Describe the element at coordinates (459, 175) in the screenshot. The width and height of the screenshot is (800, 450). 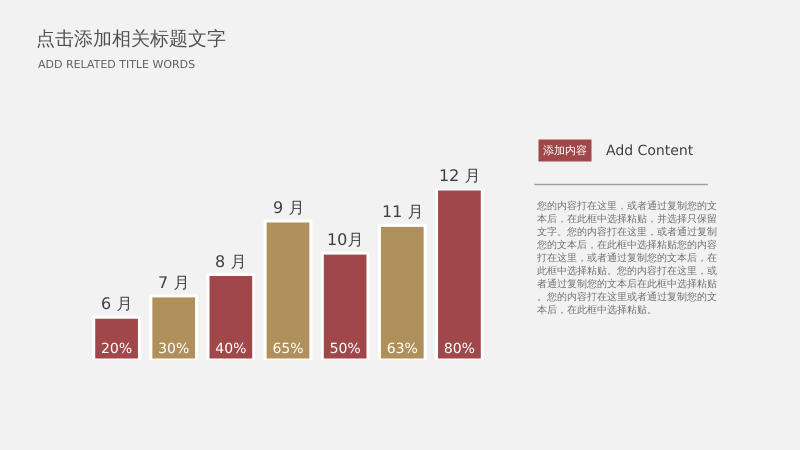
I see `x-tick-label: 12 月` at that location.